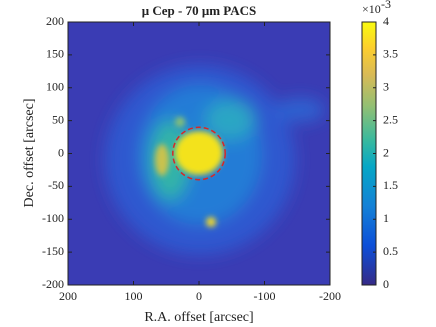 The width and height of the screenshot is (436, 327). Describe the element at coordinates (390, 185) in the screenshot. I see `colorbar-tick-label: 1.5` at that location.